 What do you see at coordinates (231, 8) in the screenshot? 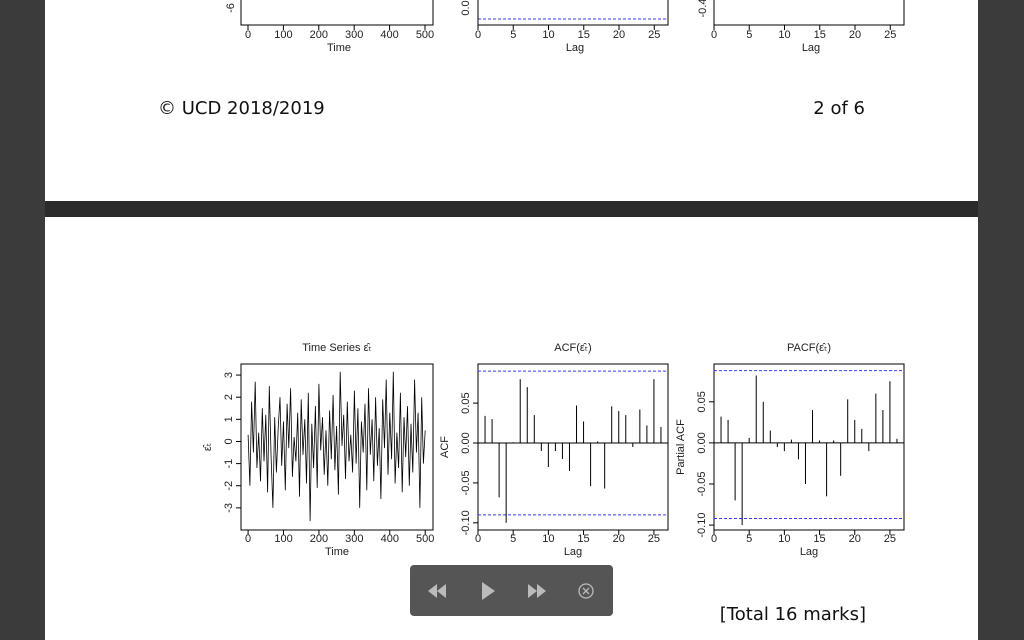
I see `y-tick-label: -6` at bounding box center [231, 8].